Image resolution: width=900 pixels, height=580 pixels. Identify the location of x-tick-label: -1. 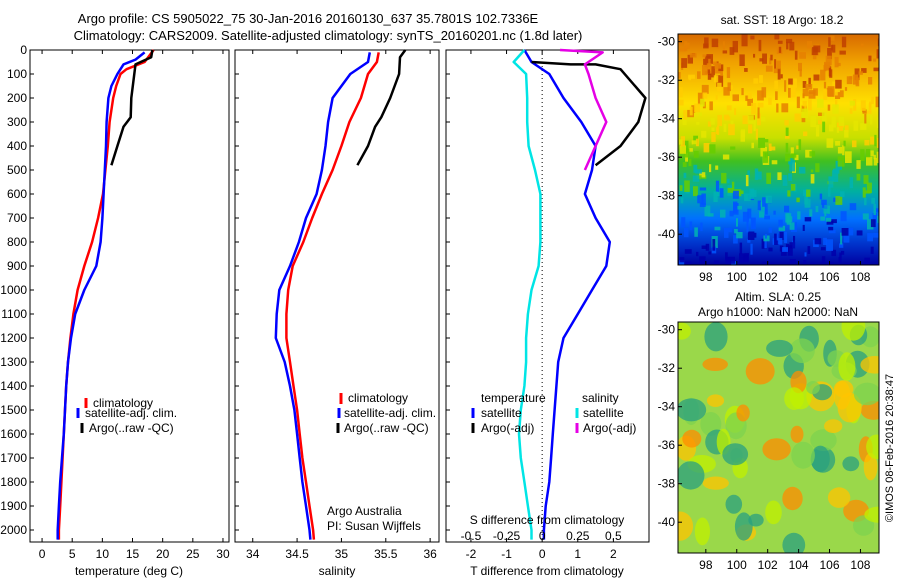
(506, 554).